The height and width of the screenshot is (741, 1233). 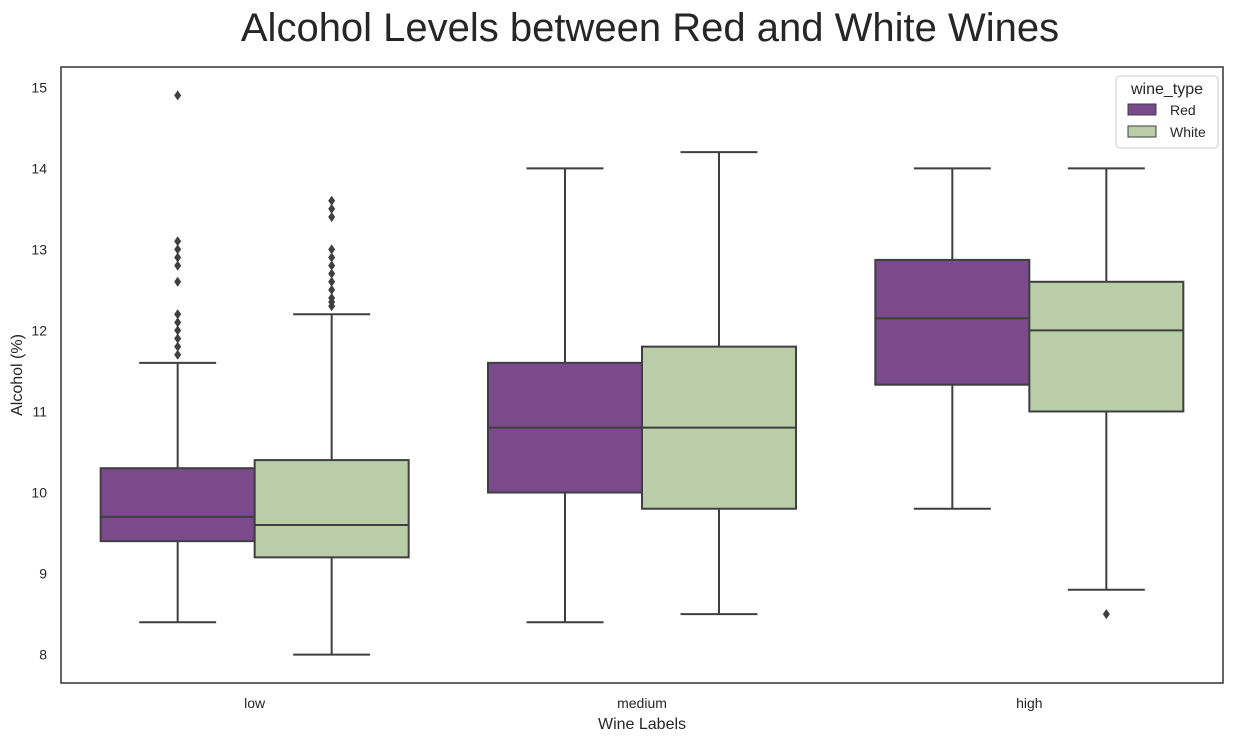 I want to click on box-white-high, so click(x=1106, y=393).